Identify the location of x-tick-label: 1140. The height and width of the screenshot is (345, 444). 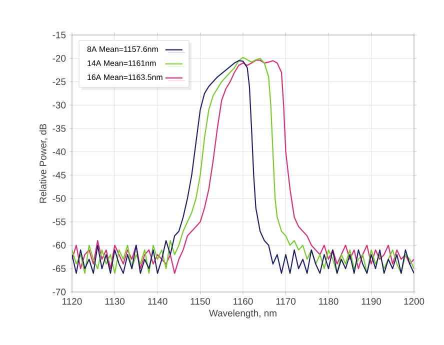
(158, 301).